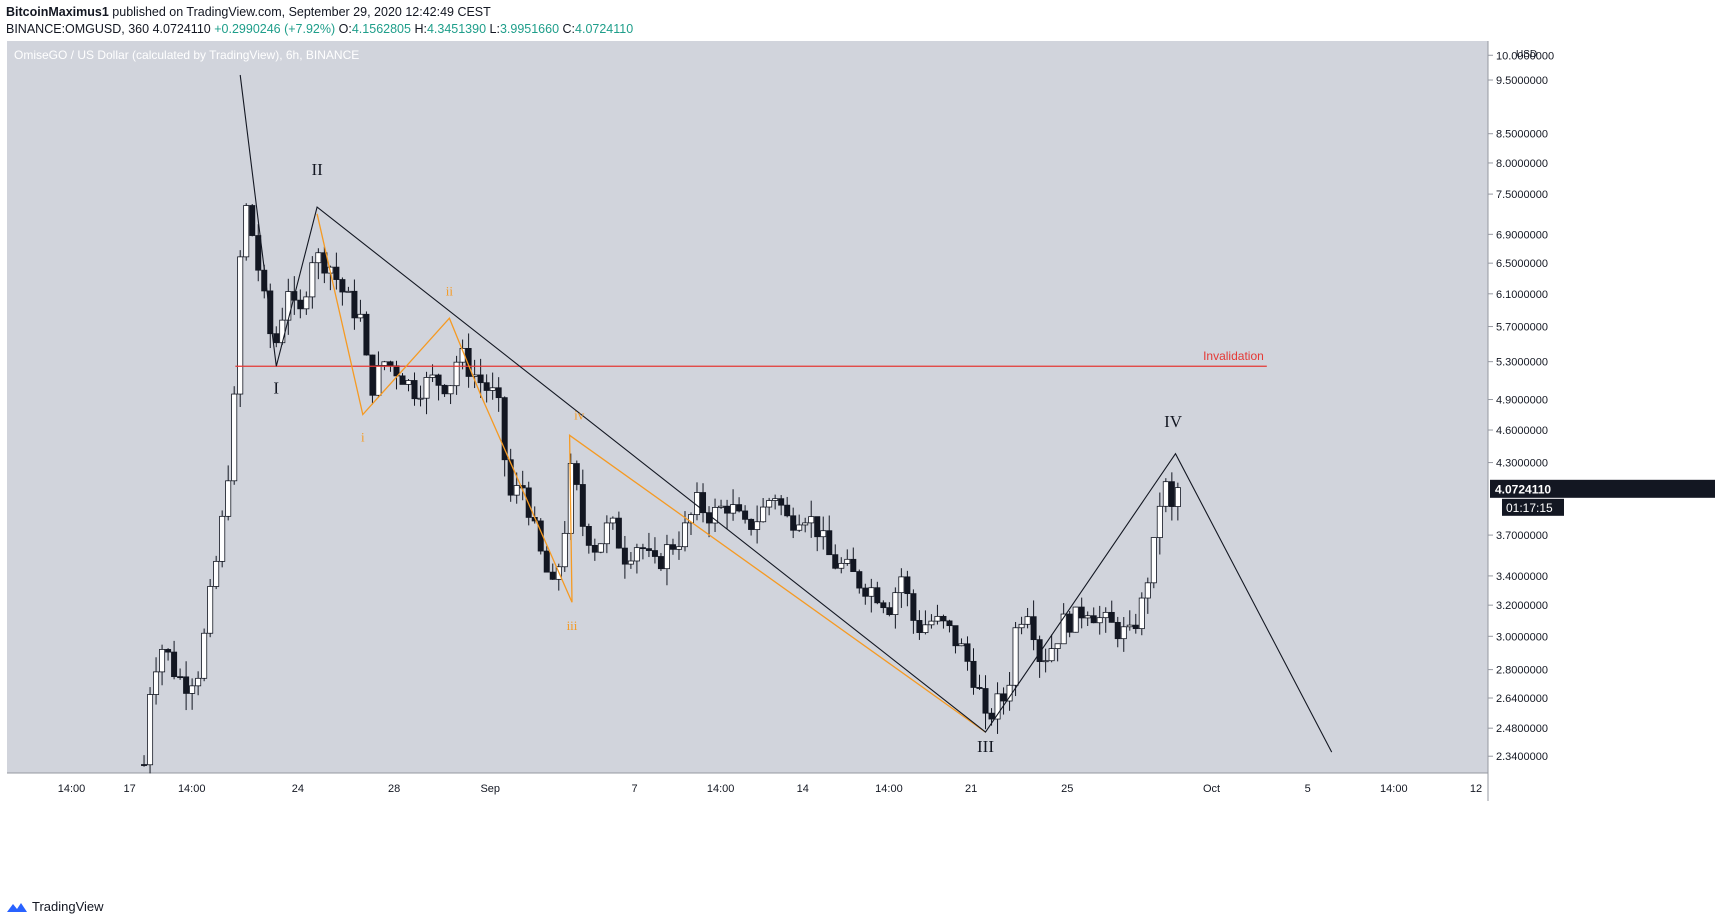 This screenshot has width=1724, height=918. What do you see at coordinates (68, 906) in the screenshot?
I see `footer-brand: TradingView` at bounding box center [68, 906].